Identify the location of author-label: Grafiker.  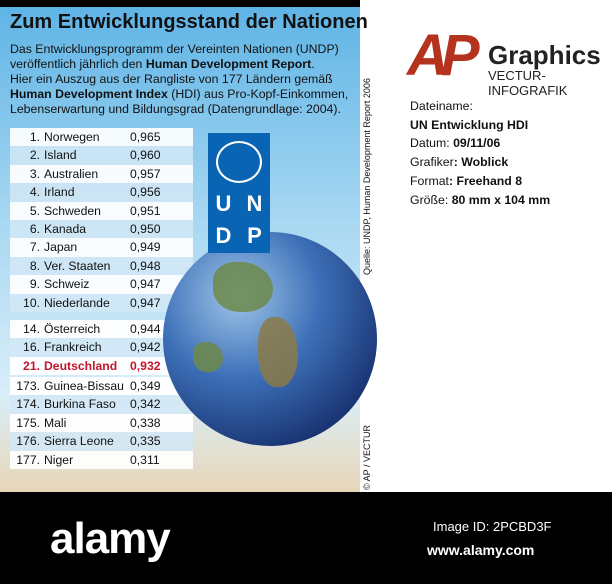
(432, 162).